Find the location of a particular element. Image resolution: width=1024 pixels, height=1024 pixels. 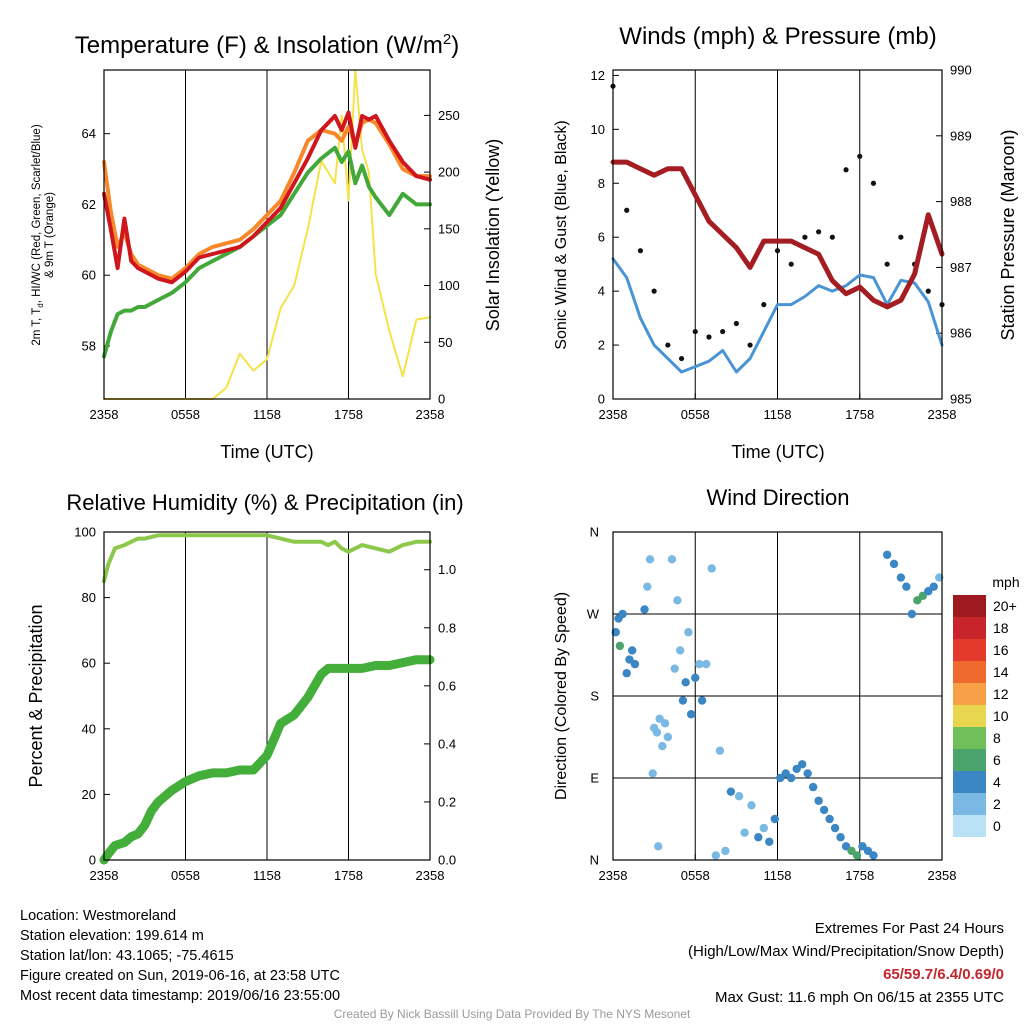

y2-tick-label: 0 is located at coordinates (441, 399).